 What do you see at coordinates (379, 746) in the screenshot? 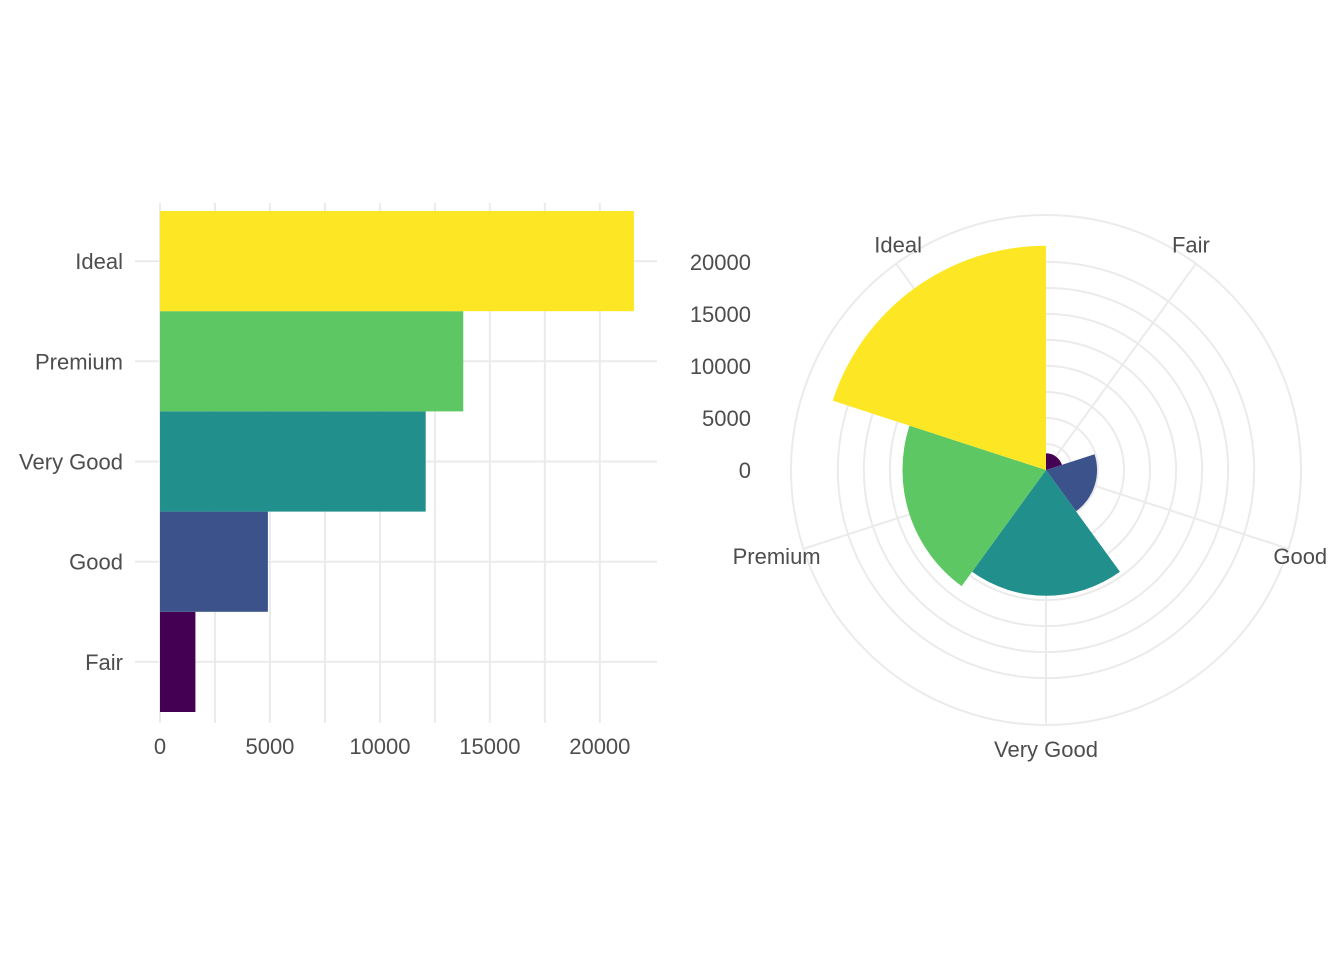
I see `x-tick-label: 10000` at bounding box center [379, 746].